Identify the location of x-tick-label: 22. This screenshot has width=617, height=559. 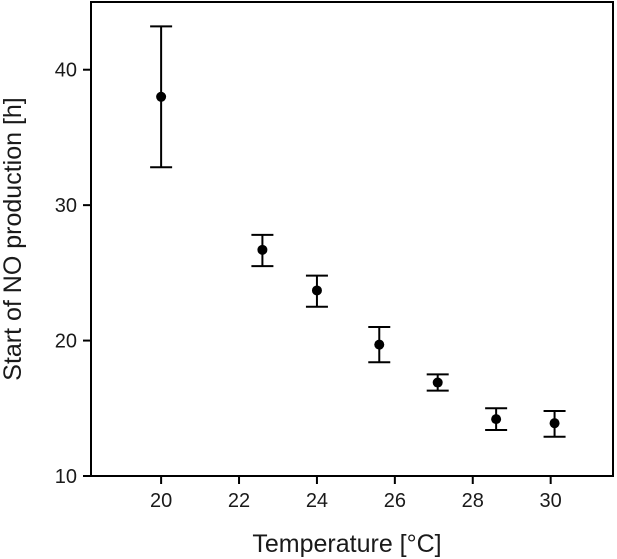
(239, 501).